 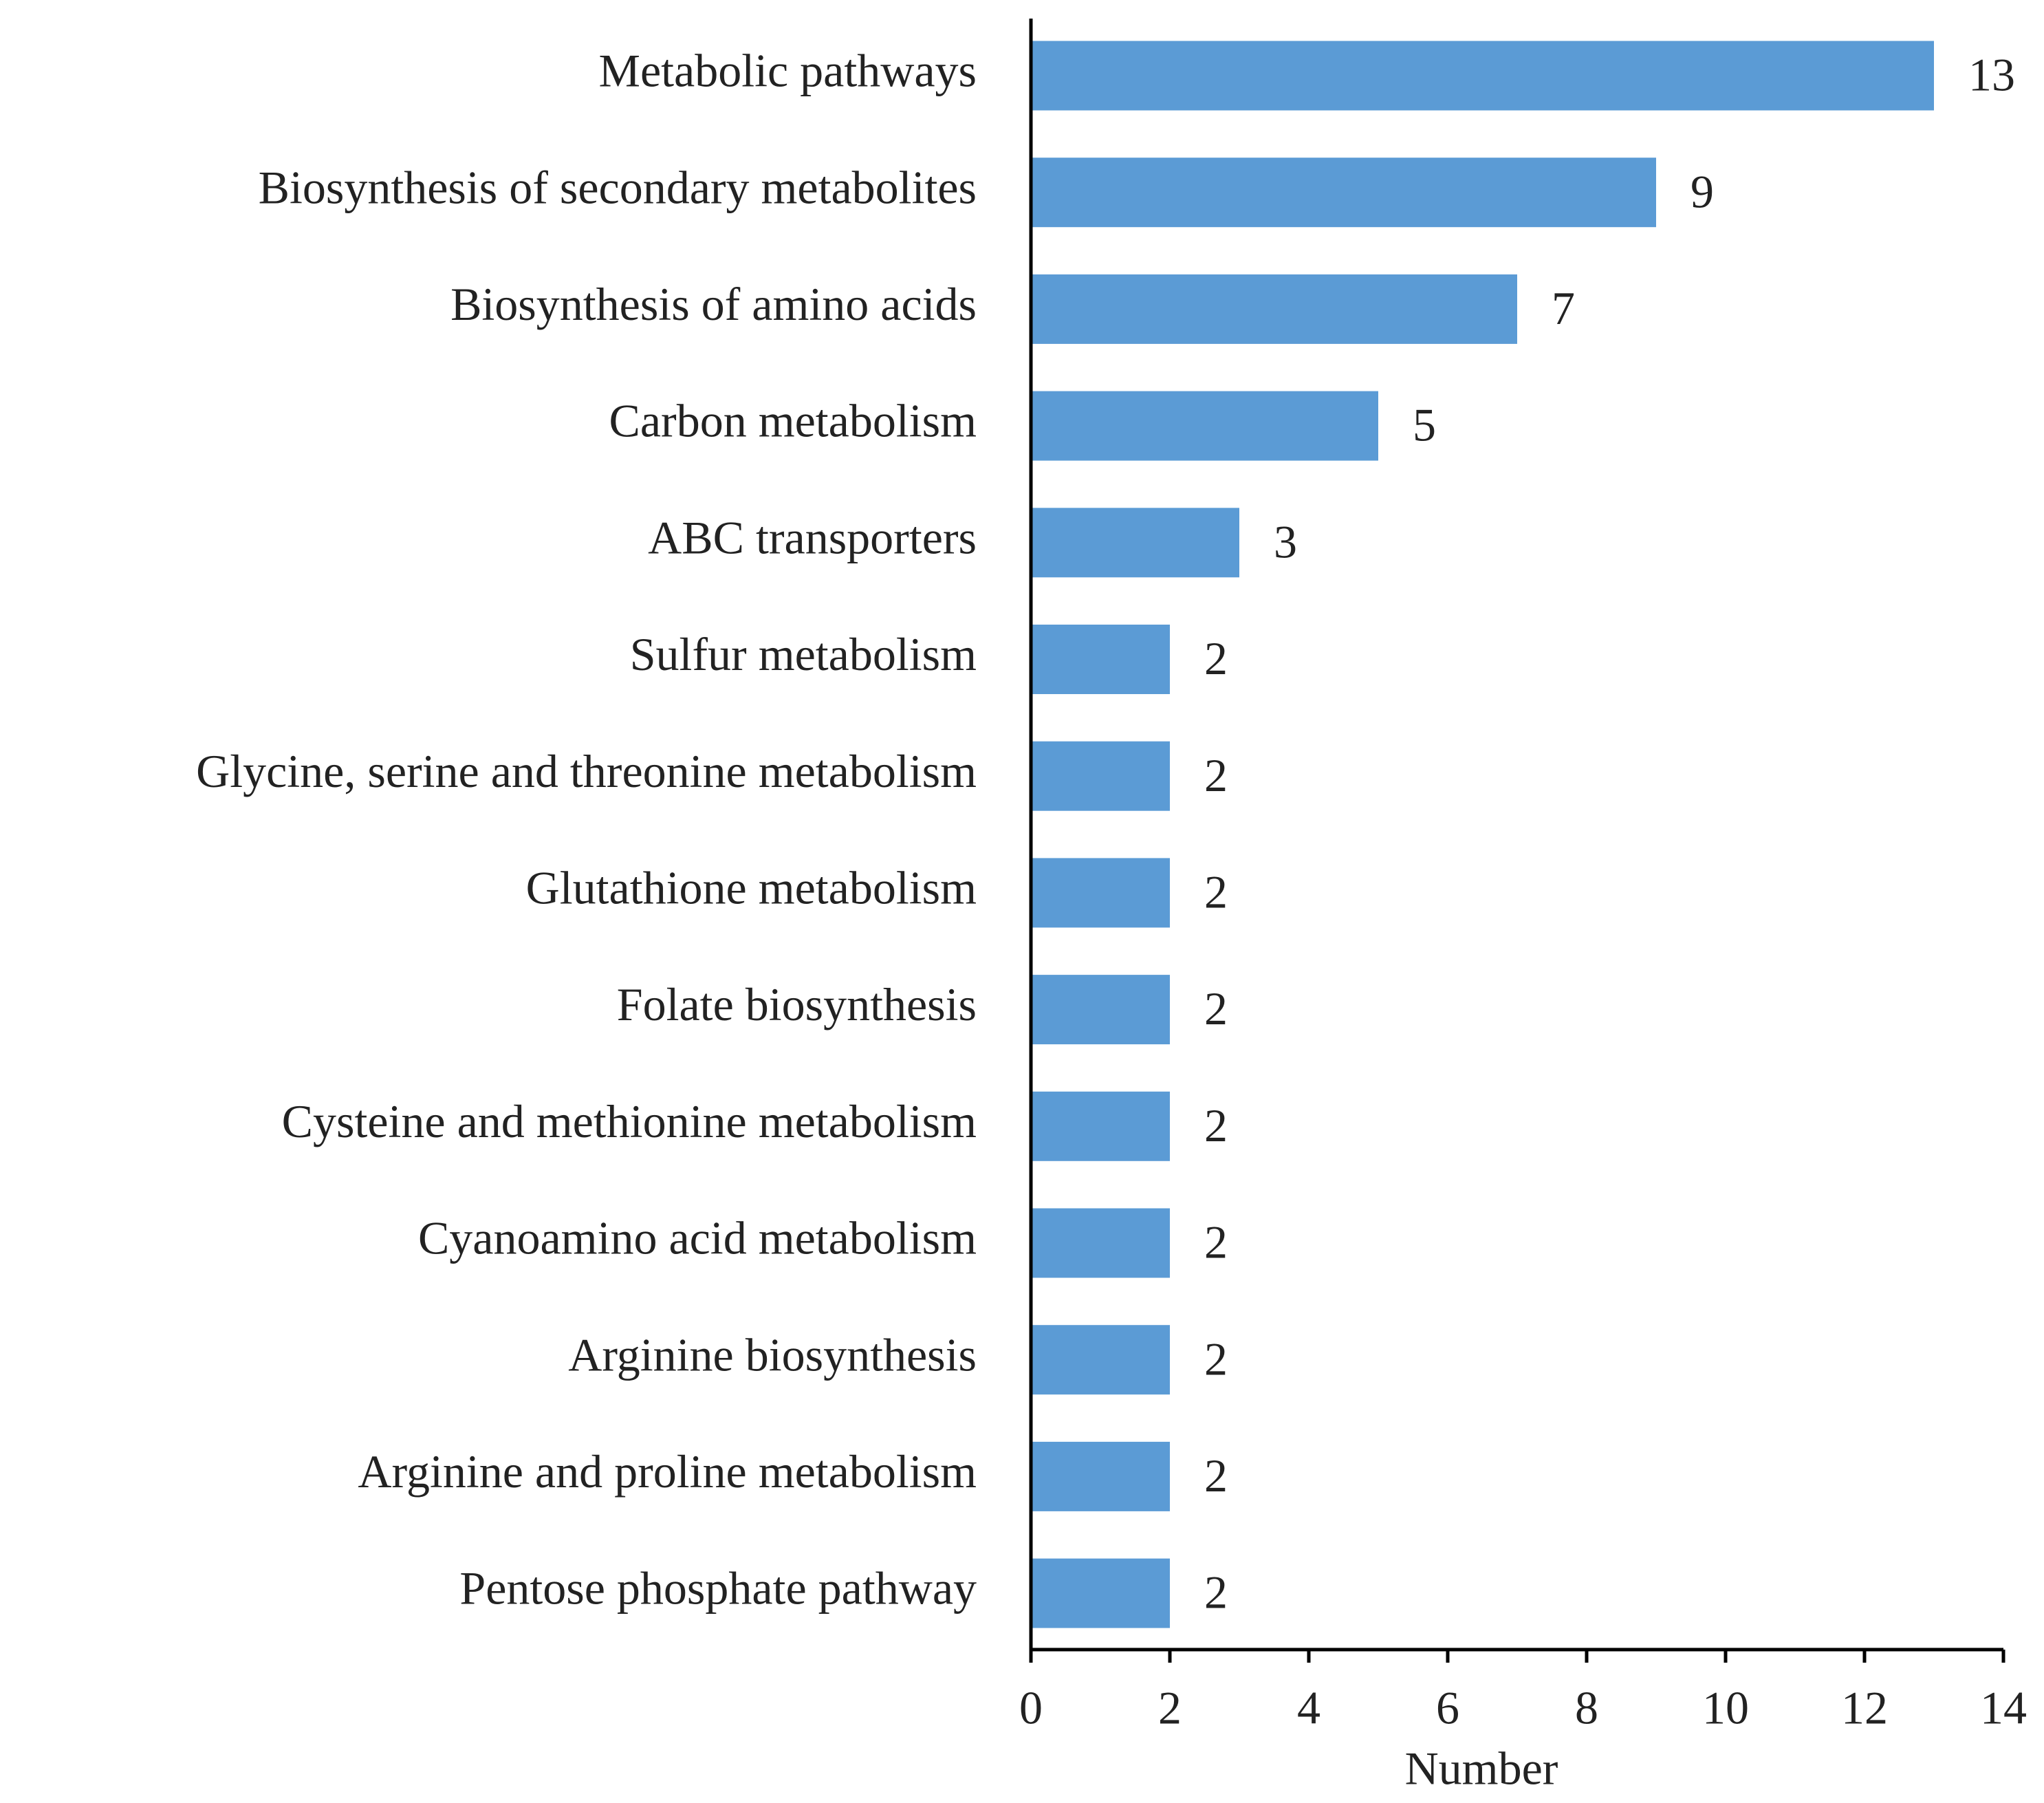 I want to click on y-tick-label: Sulfur metabolism, so click(x=803, y=654).